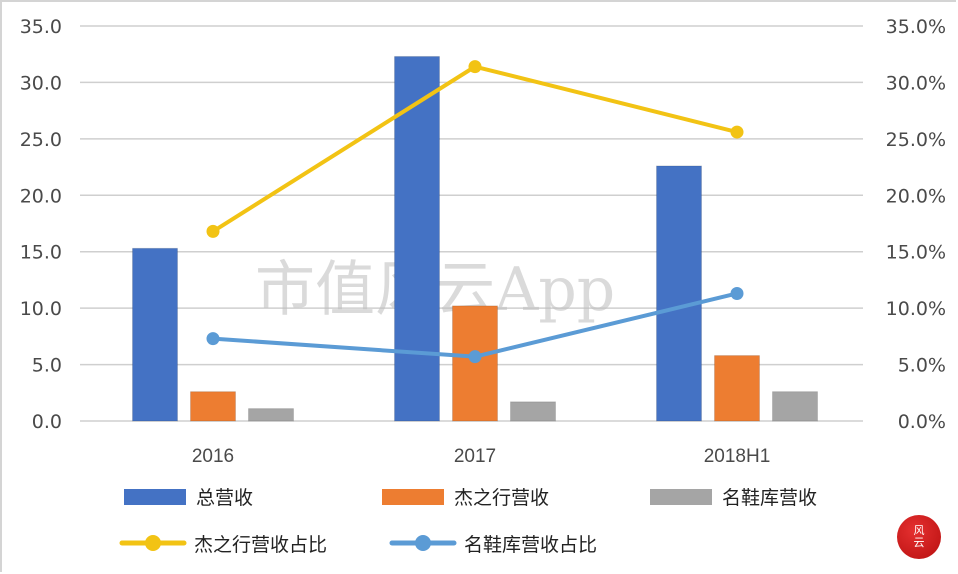 This screenshot has height=574, width=958. Describe the element at coordinates (916, 224) in the screenshot. I see `right-y-axis: 0.0% 5.0% 10.0% 15.0% 20.0% 25.0% 30.0% 35.0%` at that location.